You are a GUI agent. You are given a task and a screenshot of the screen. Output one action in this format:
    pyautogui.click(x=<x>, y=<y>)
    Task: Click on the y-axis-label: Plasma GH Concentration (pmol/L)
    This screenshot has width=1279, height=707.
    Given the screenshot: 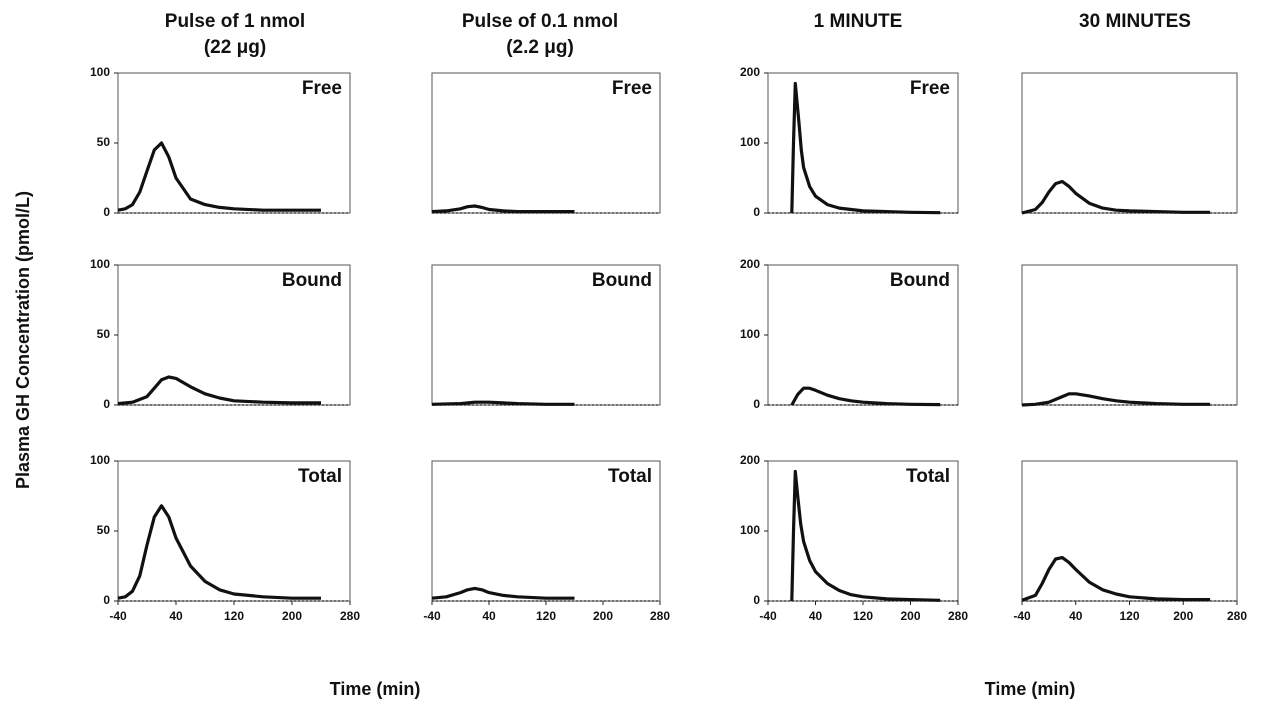 What is the action you would take?
    pyautogui.click(x=23, y=340)
    